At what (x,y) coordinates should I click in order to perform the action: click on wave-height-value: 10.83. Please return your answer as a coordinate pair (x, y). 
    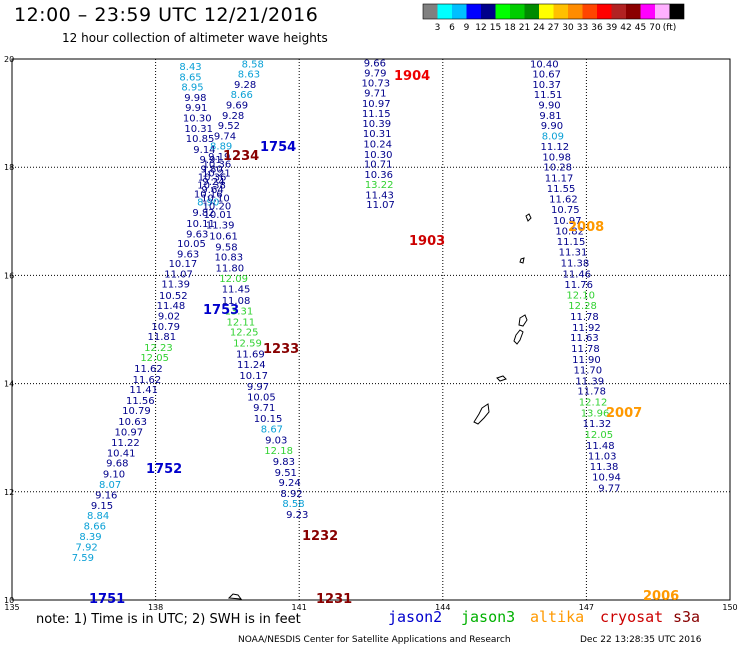
    Looking at the image, I should click on (229, 258).